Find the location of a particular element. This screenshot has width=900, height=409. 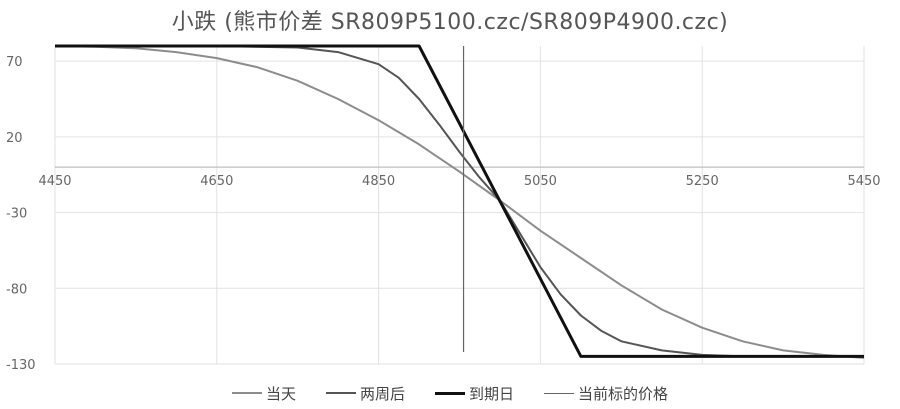

x-tick-label: 5450 is located at coordinates (863, 181).